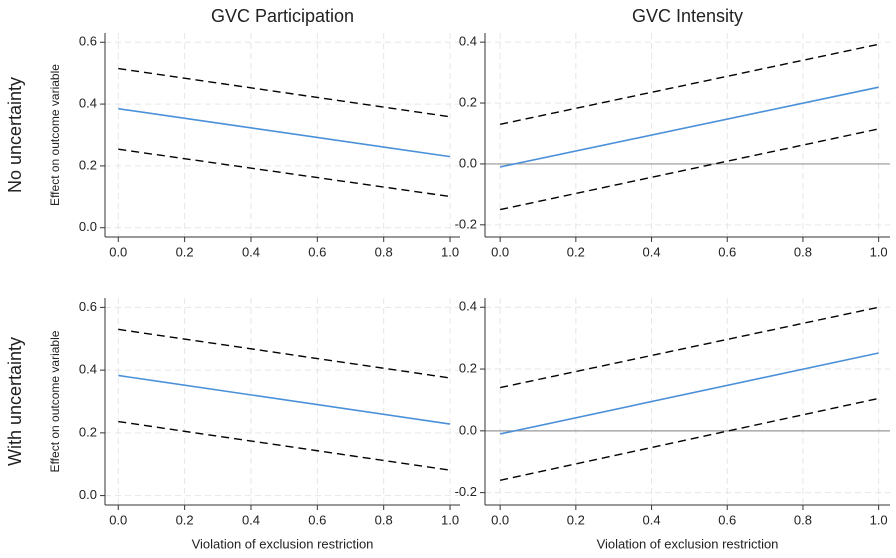  I want to click on panel-title: GVC Participation, so click(282, 16).